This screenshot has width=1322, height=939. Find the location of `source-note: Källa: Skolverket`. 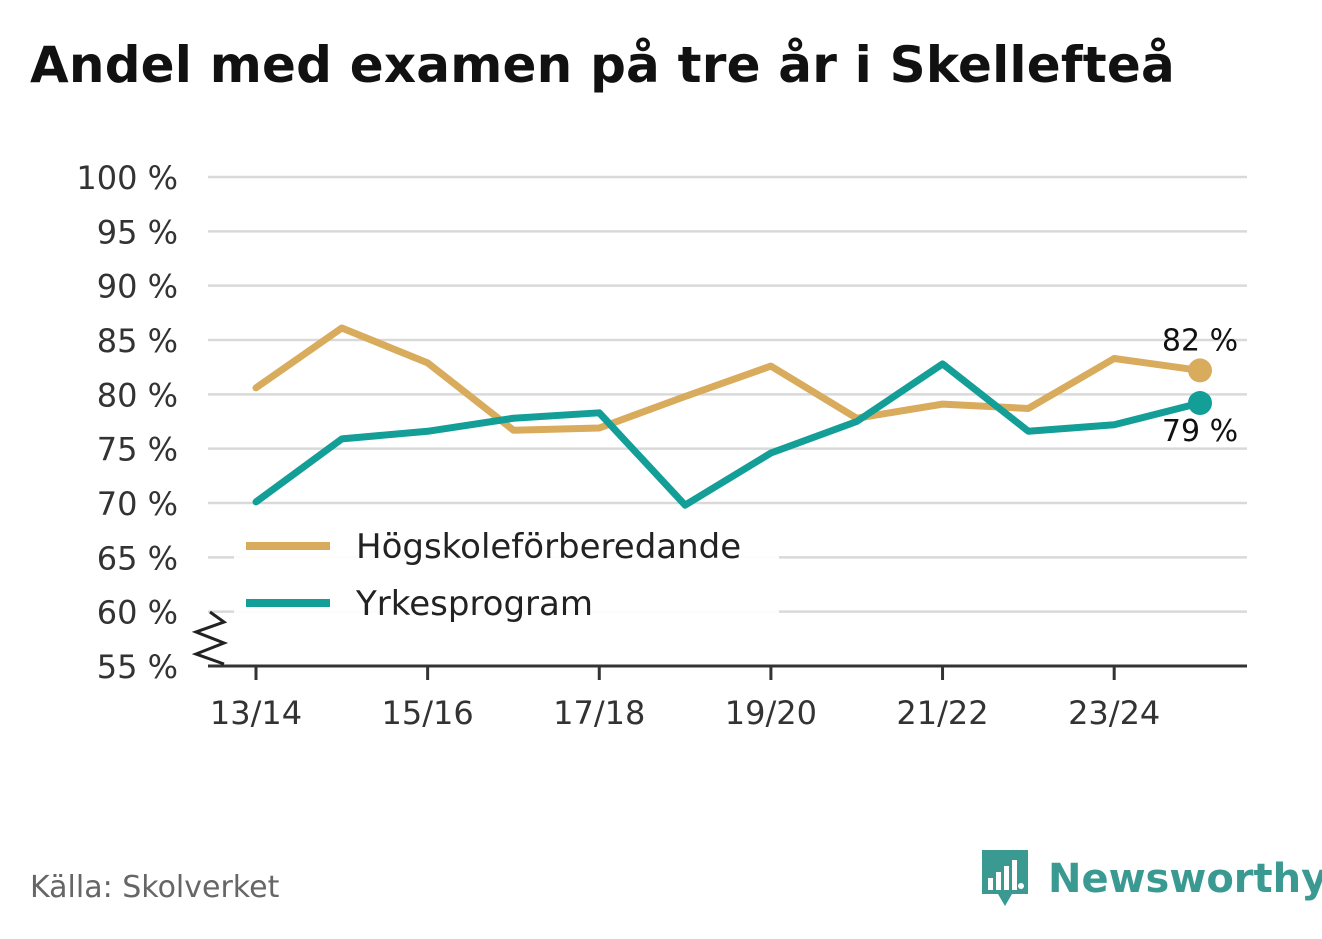

source-note: Källa: Skolverket is located at coordinates (155, 887).